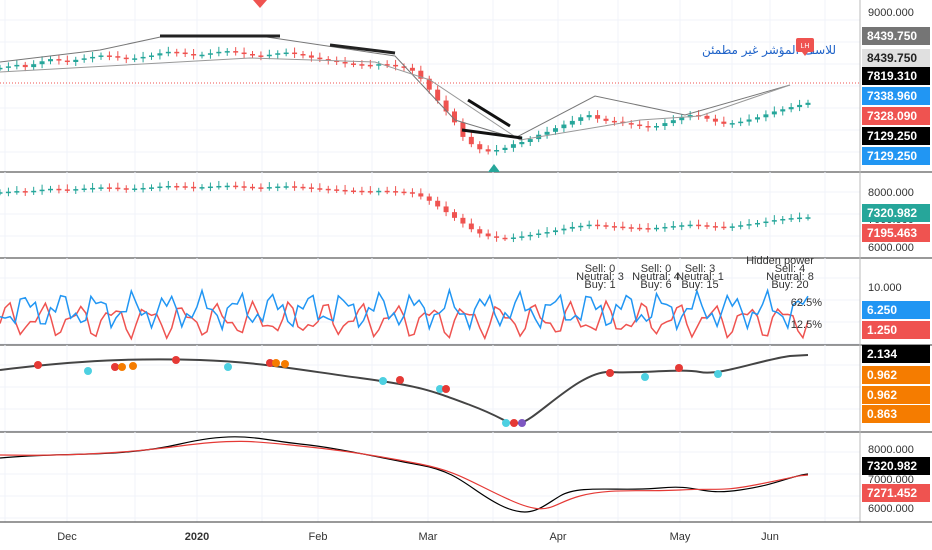 The height and width of the screenshot is (550, 932). Describe the element at coordinates (892, 233) in the screenshot. I see `price-box-value: 7195.463` at that location.